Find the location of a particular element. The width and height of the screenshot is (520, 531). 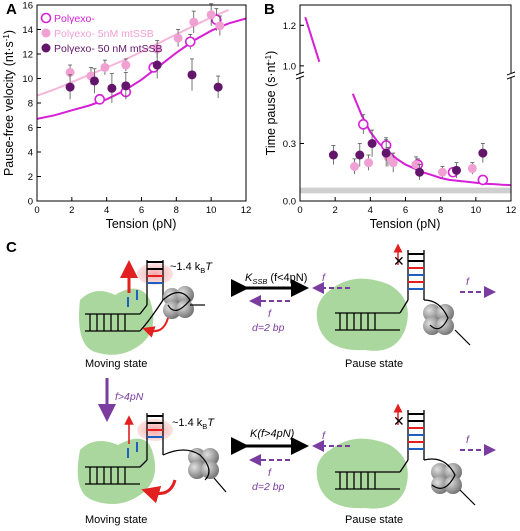

panel-label-c: C is located at coordinates (11, 247).